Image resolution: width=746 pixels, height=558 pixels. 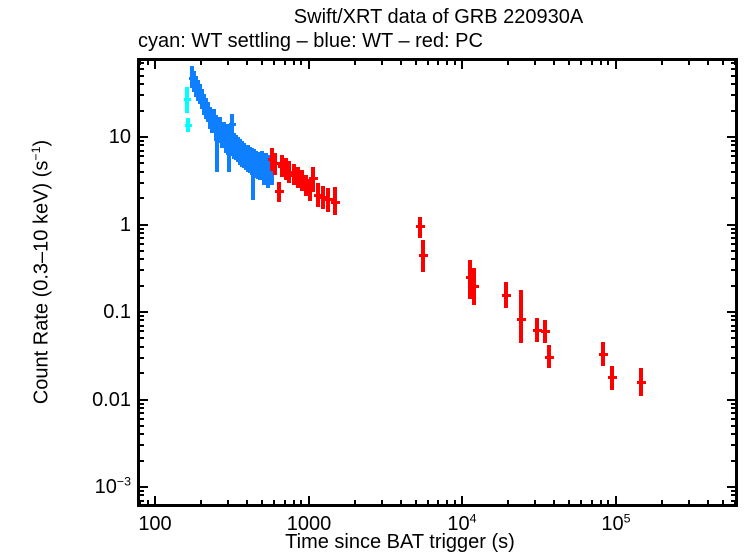 I want to click on y-axis-label: Count Rate (0.3–10 keV) (s−1), so click(x=40, y=272).